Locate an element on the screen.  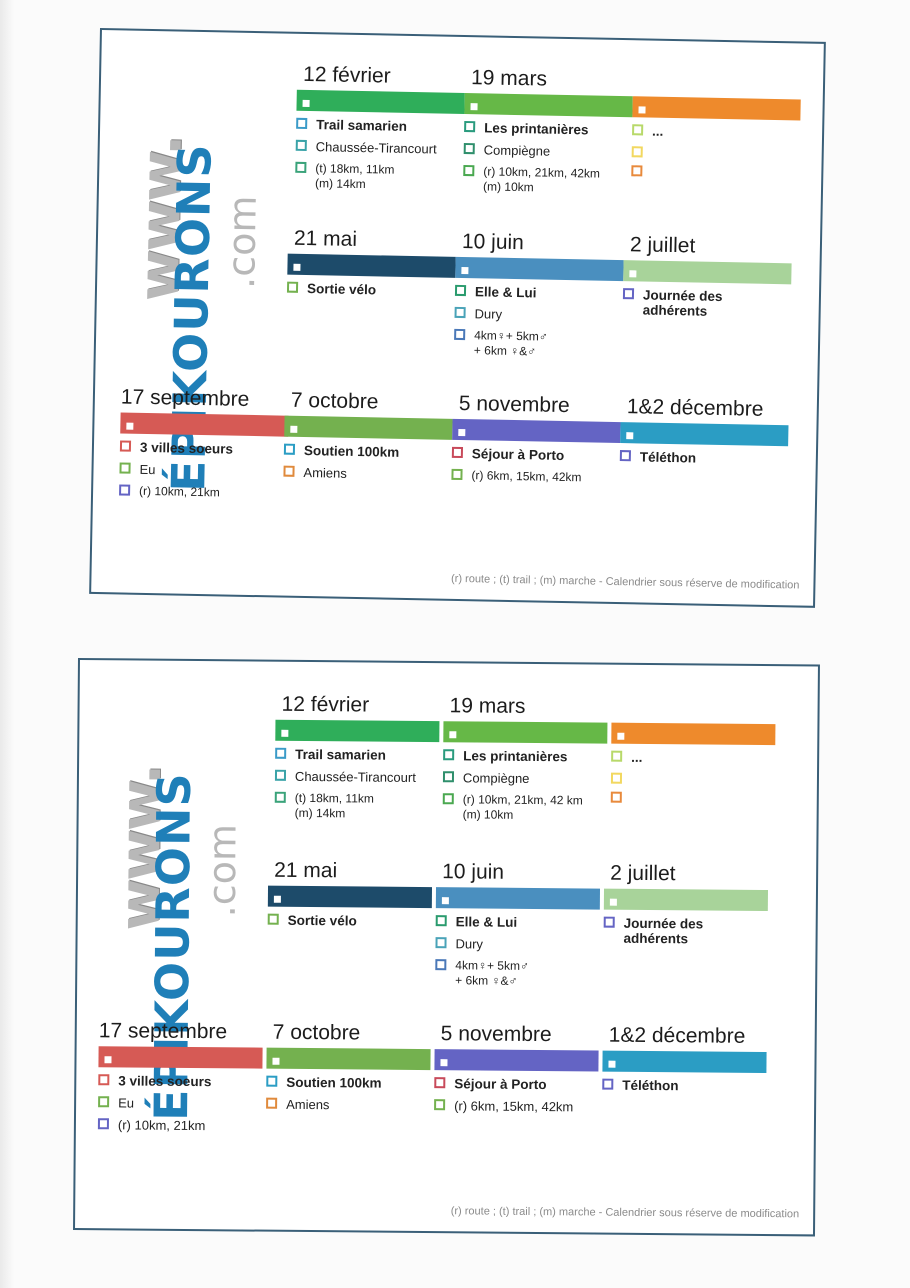
event-item-text: 3 villes soeurs is located at coordinates (186, 448).